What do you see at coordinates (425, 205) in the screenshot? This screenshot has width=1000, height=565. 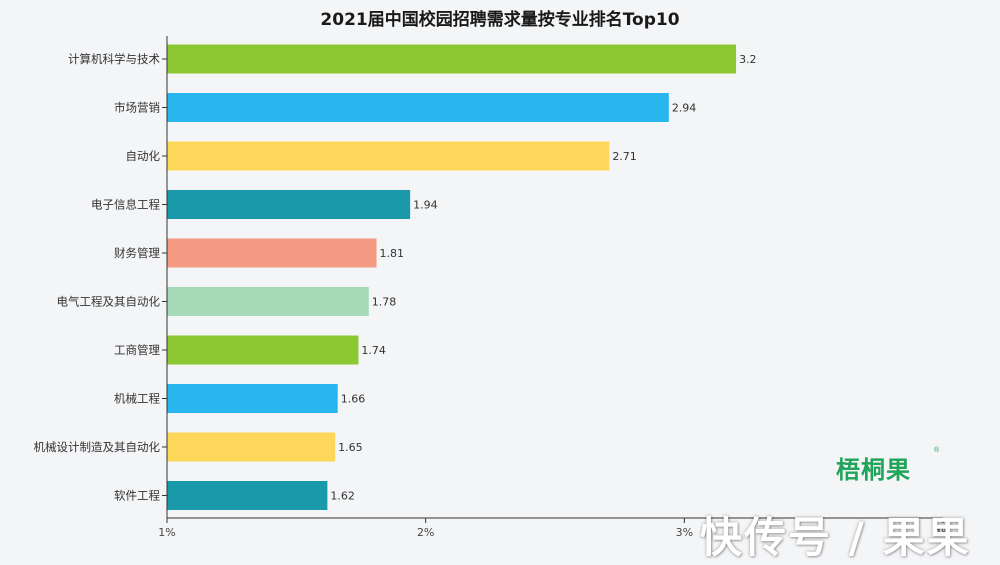 I see `data-label: 1.94` at bounding box center [425, 205].